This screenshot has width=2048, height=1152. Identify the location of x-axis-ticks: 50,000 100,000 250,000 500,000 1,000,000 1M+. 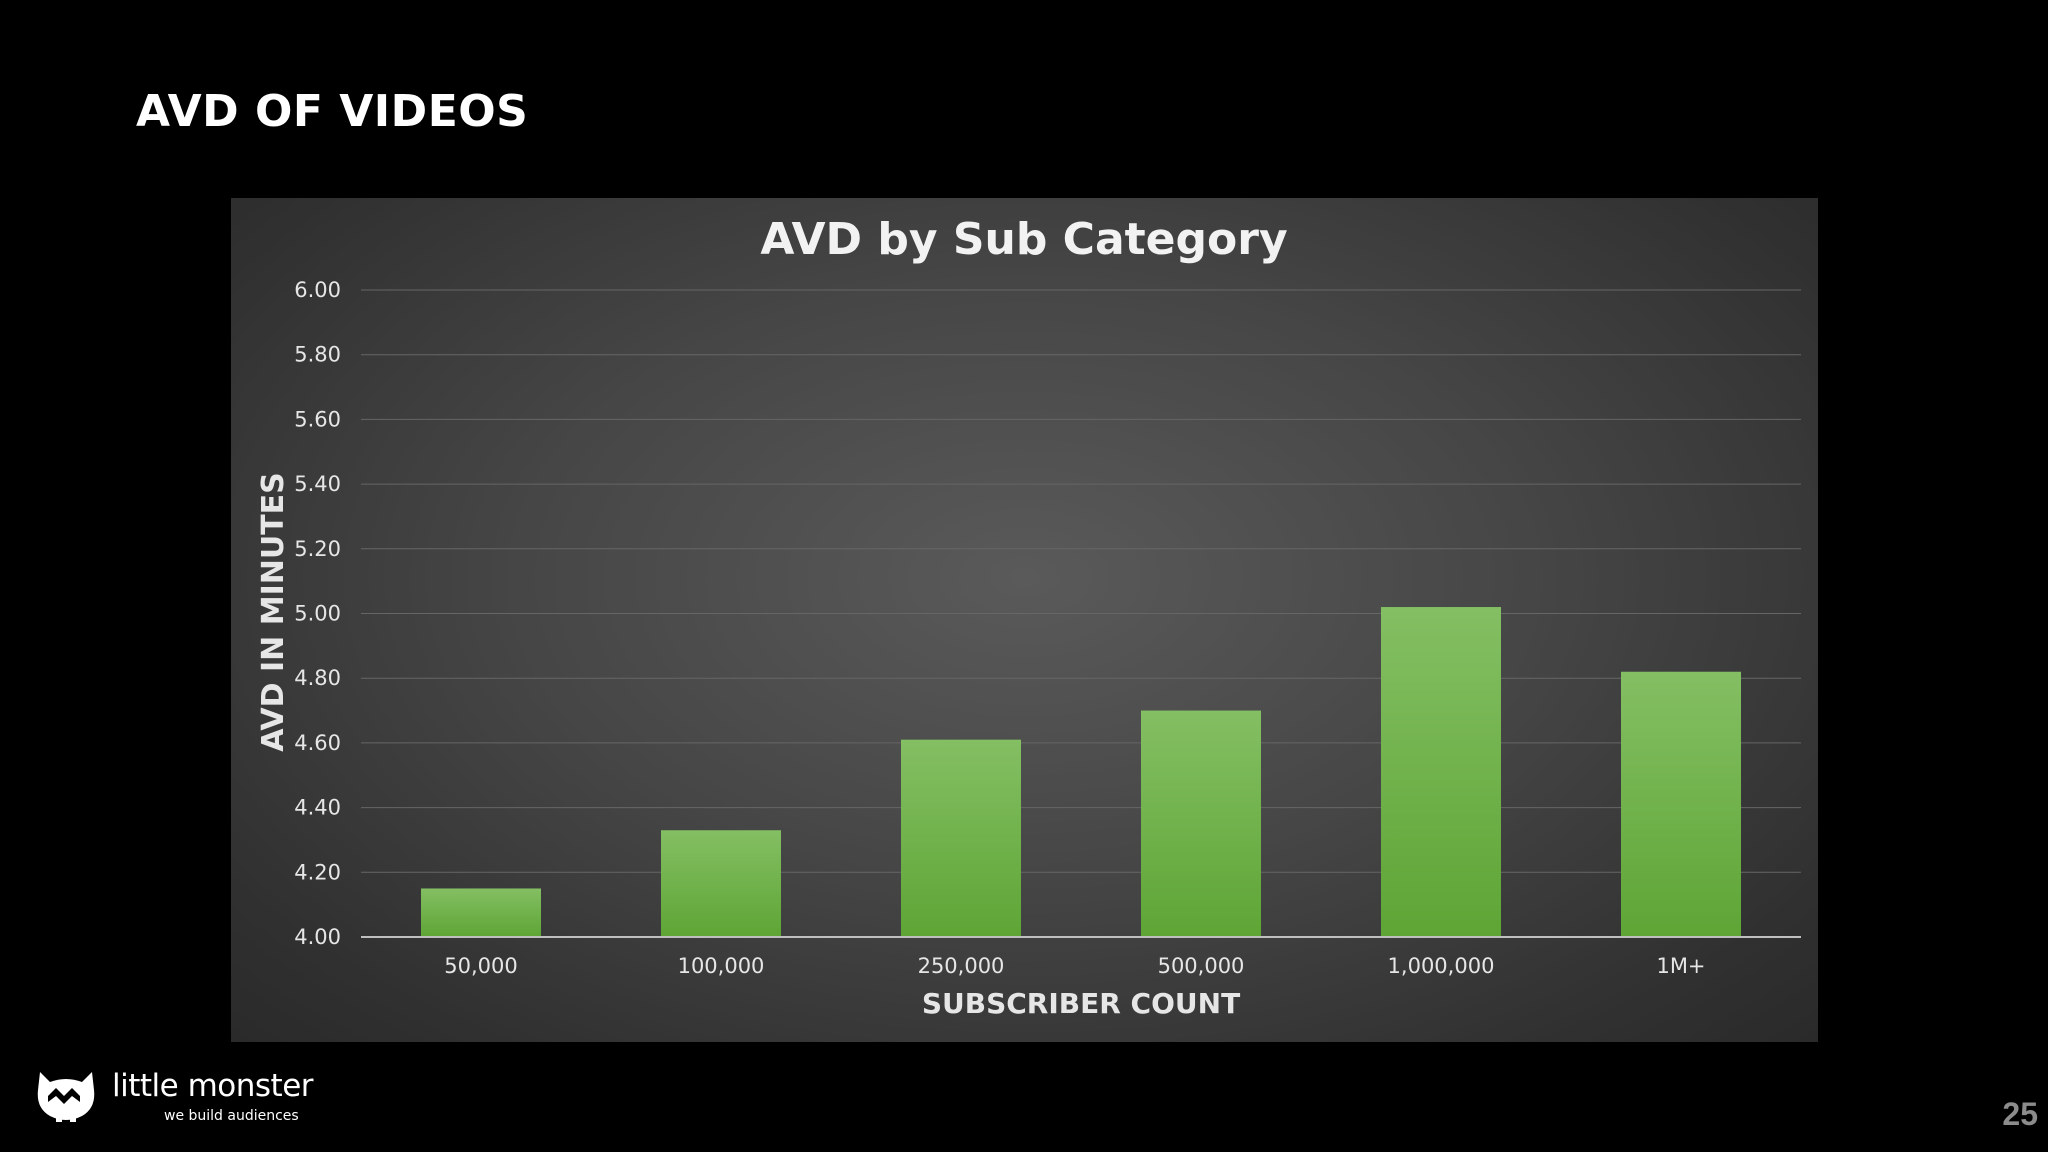
(1074, 966).